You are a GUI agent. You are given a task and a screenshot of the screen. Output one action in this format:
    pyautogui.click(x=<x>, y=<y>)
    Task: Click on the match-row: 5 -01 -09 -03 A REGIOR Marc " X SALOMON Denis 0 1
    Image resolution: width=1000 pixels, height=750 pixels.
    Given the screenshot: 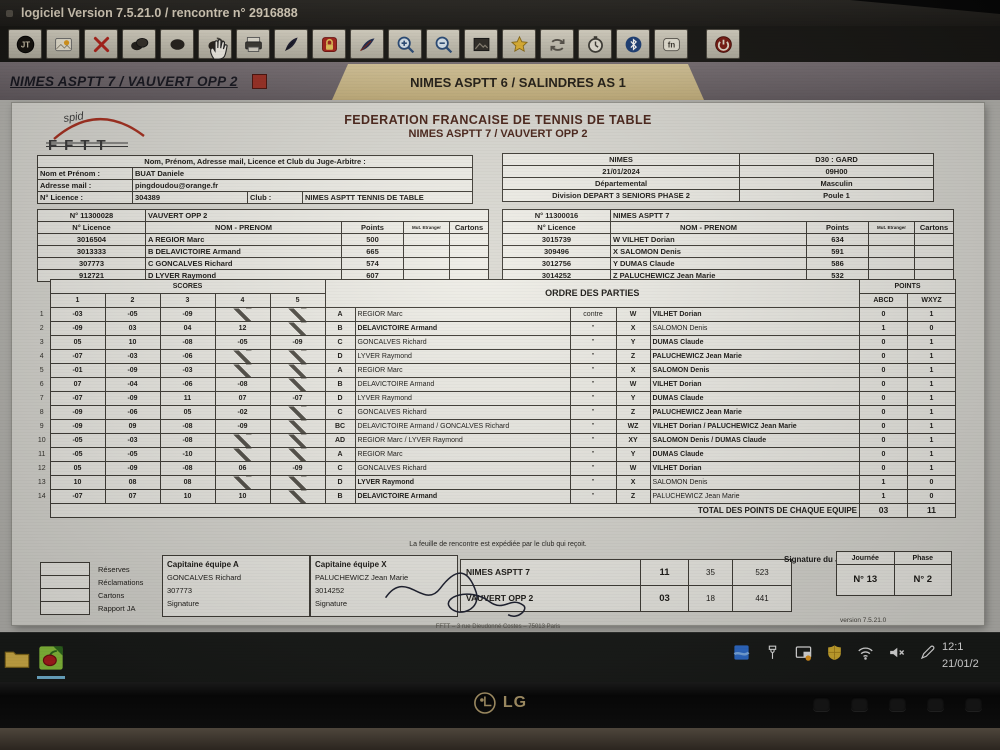 What is the action you would take?
    pyautogui.click(x=495, y=370)
    